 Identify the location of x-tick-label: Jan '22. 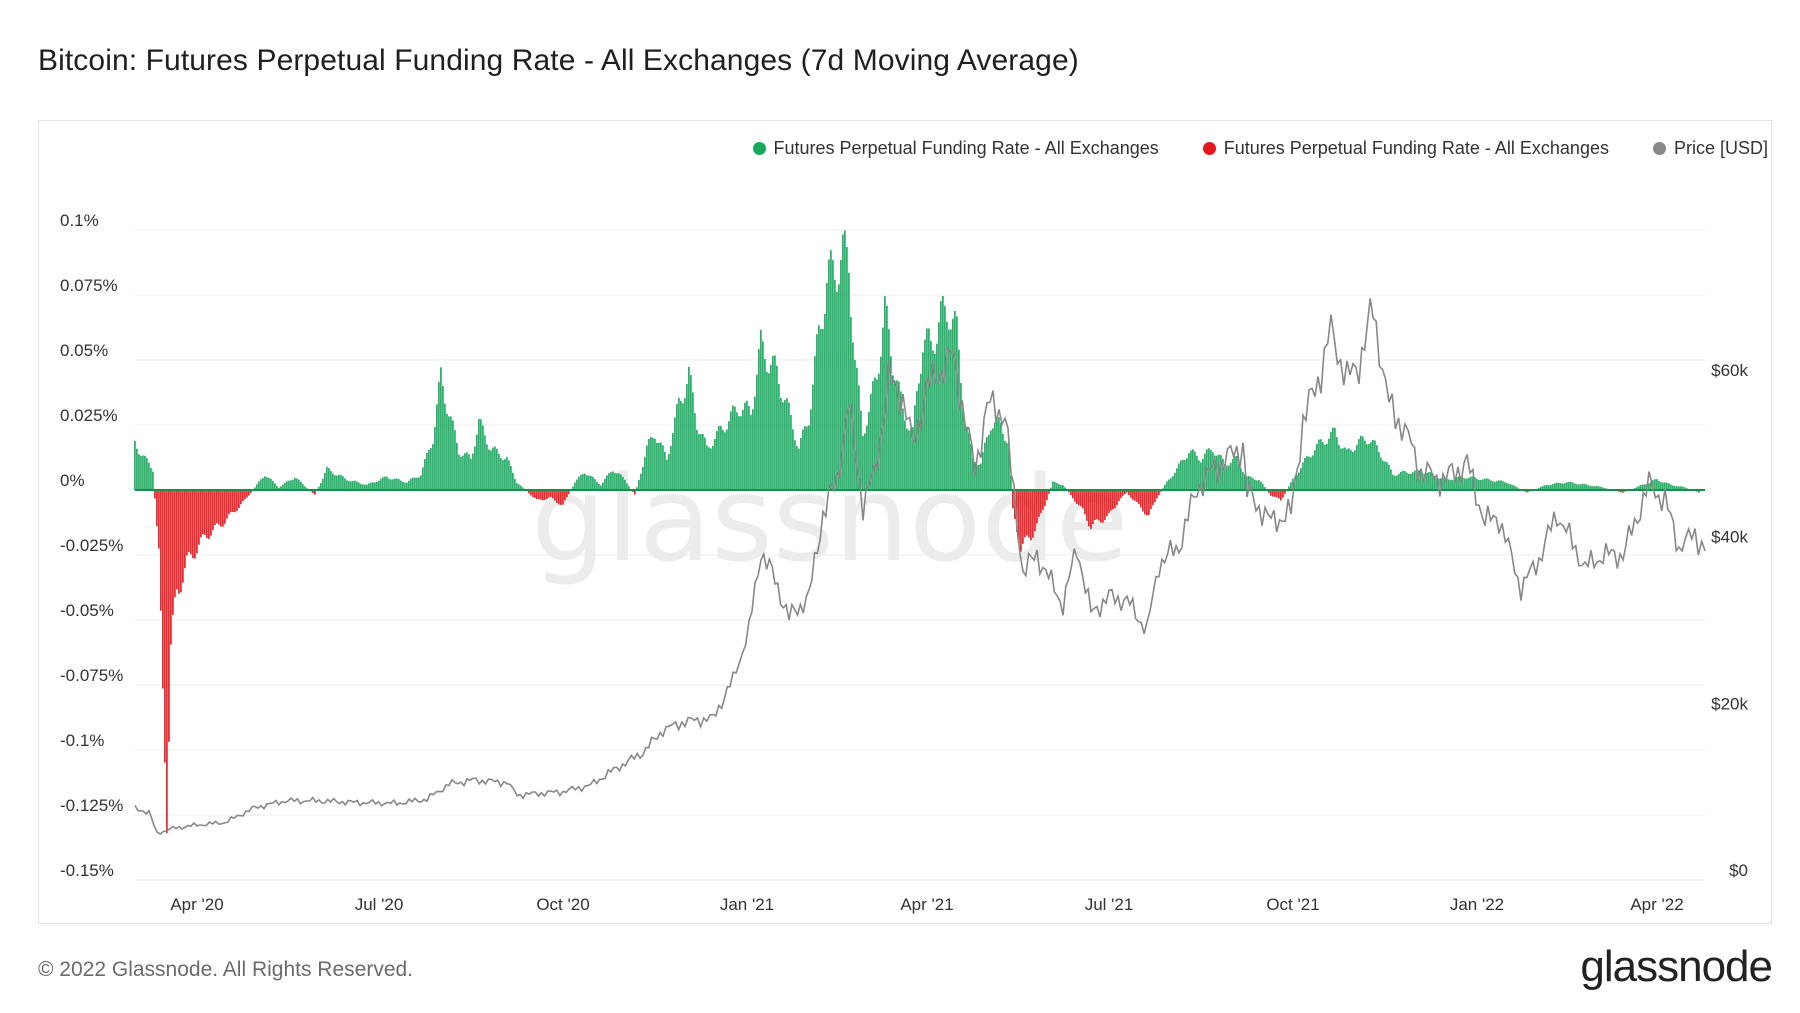
(1477, 904).